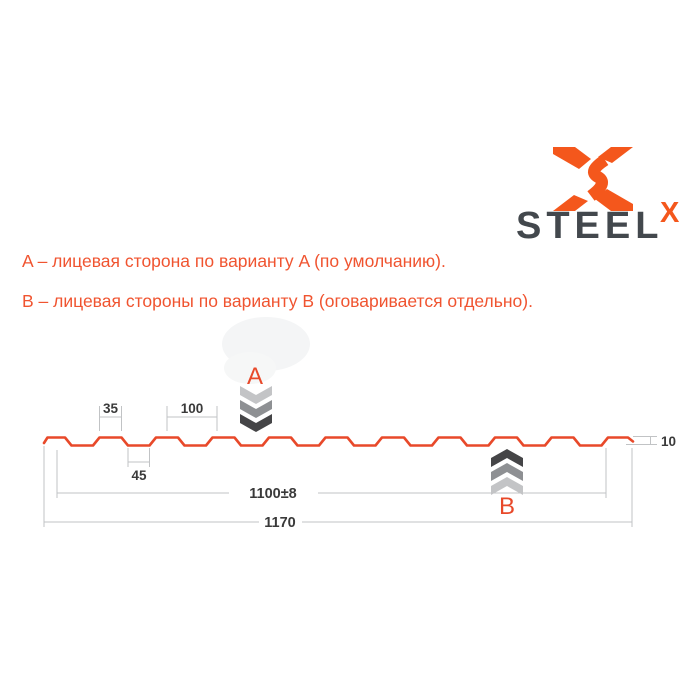 This screenshot has width=700, height=700. Describe the element at coordinates (507, 506) in the screenshot. I see `side-b-marker: B` at that location.